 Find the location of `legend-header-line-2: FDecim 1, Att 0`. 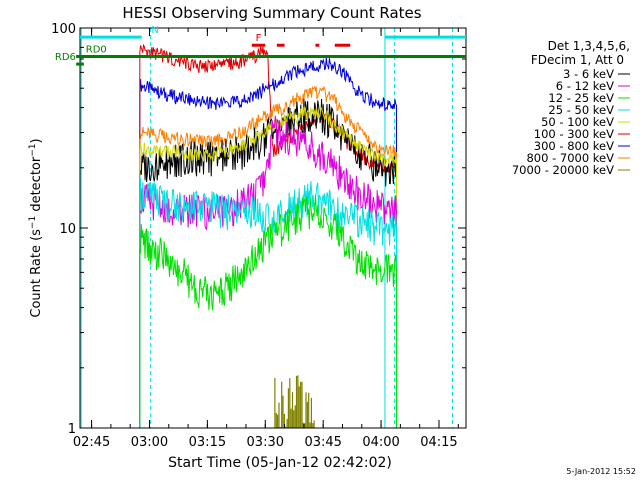

legend-header-line-2: FDecim 1, Att 0 is located at coordinates (577, 60).